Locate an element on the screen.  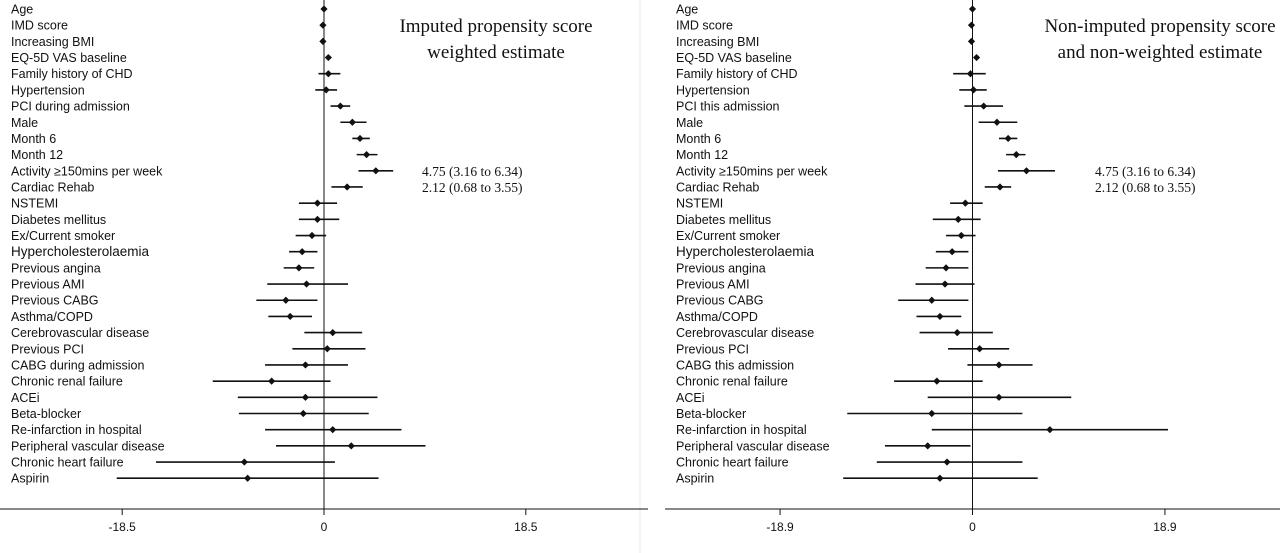
row-label: Re-infarction in hospital is located at coordinates (76, 430).